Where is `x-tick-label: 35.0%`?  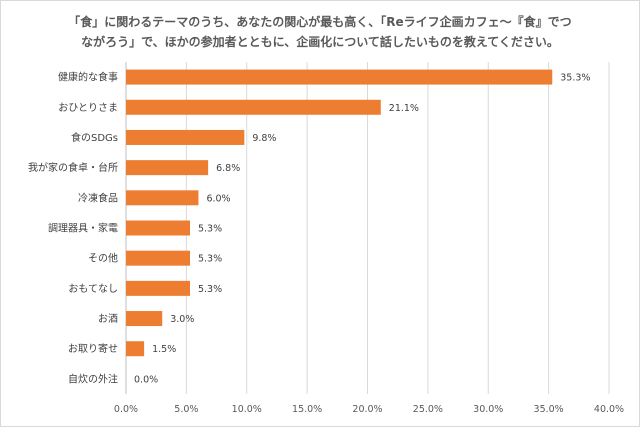
x-tick-label: 35.0% is located at coordinates (549, 409).